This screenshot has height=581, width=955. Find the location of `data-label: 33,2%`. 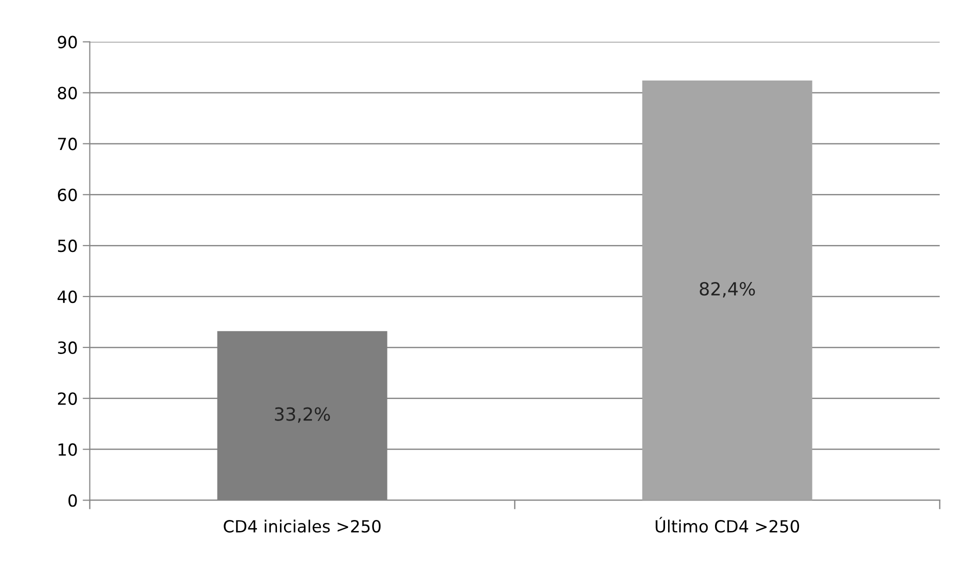

data-label: 33,2% is located at coordinates (302, 415).